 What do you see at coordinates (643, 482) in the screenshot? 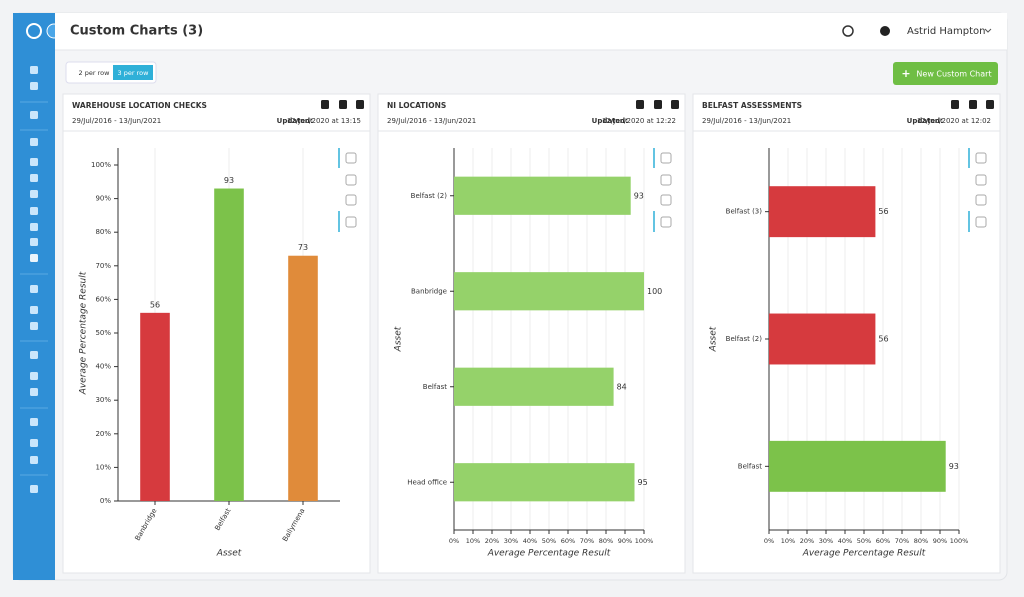
I see `data-label: 95` at bounding box center [643, 482].